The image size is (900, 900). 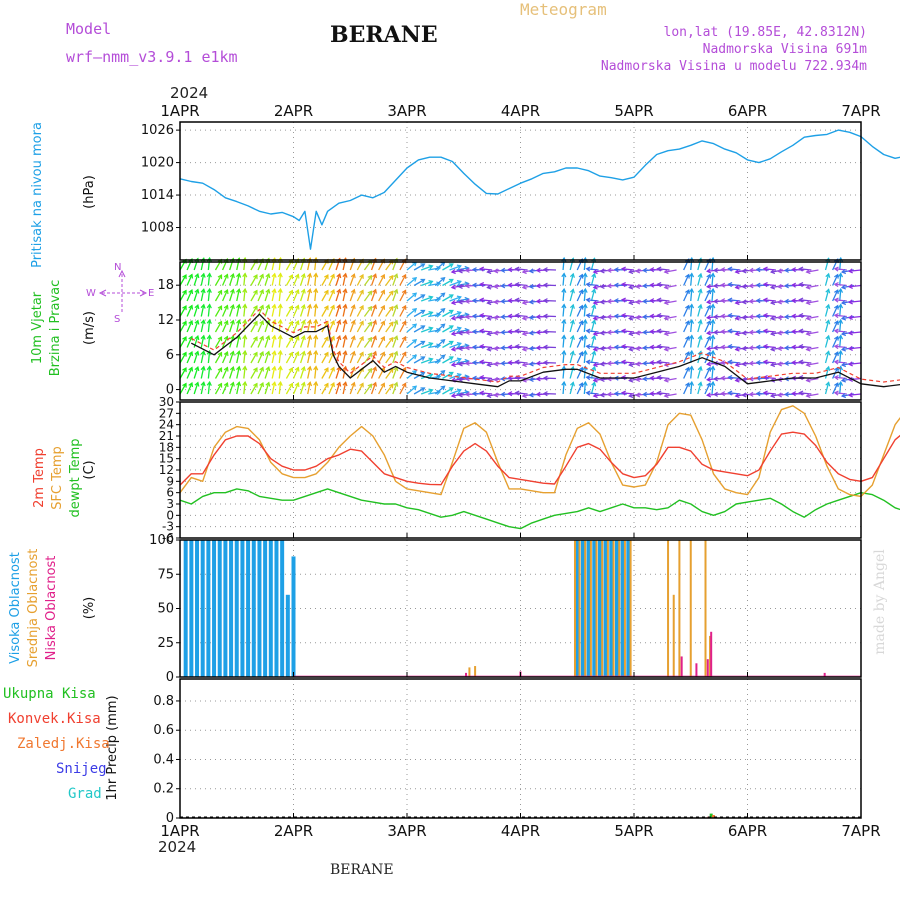 What do you see at coordinates (161, 540) in the screenshot?
I see `y-tick-label: 100` at bounding box center [161, 540].